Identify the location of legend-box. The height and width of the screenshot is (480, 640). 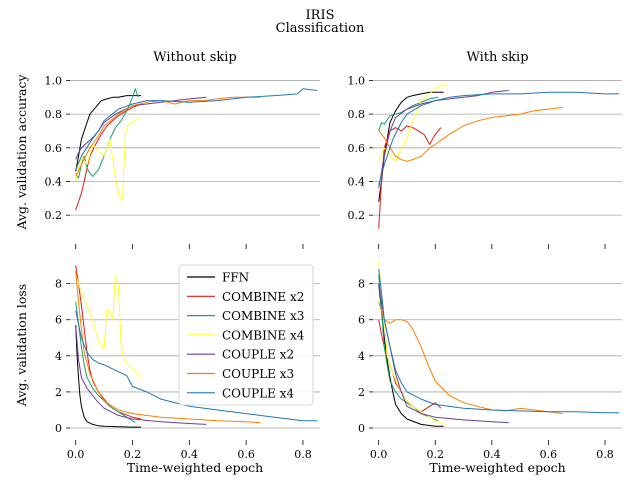
(246, 335).